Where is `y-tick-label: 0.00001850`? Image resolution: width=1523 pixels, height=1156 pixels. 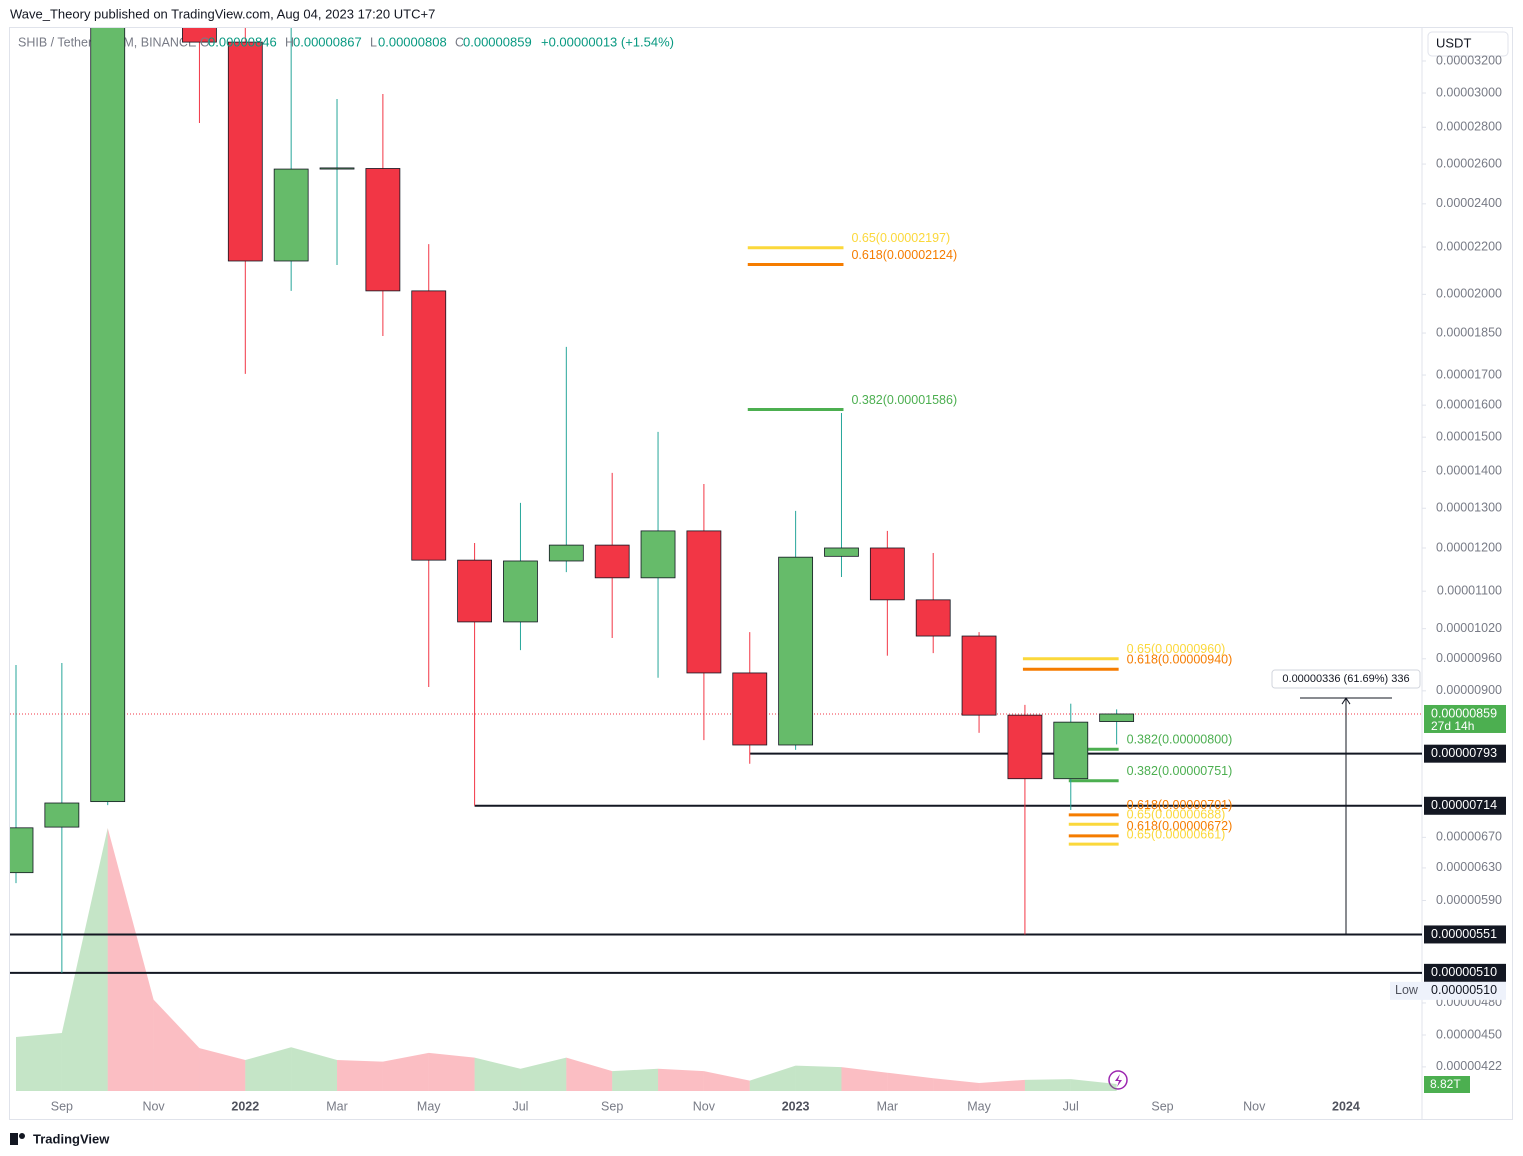 y-tick-label: 0.00001850 is located at coordinates (1469, 332).